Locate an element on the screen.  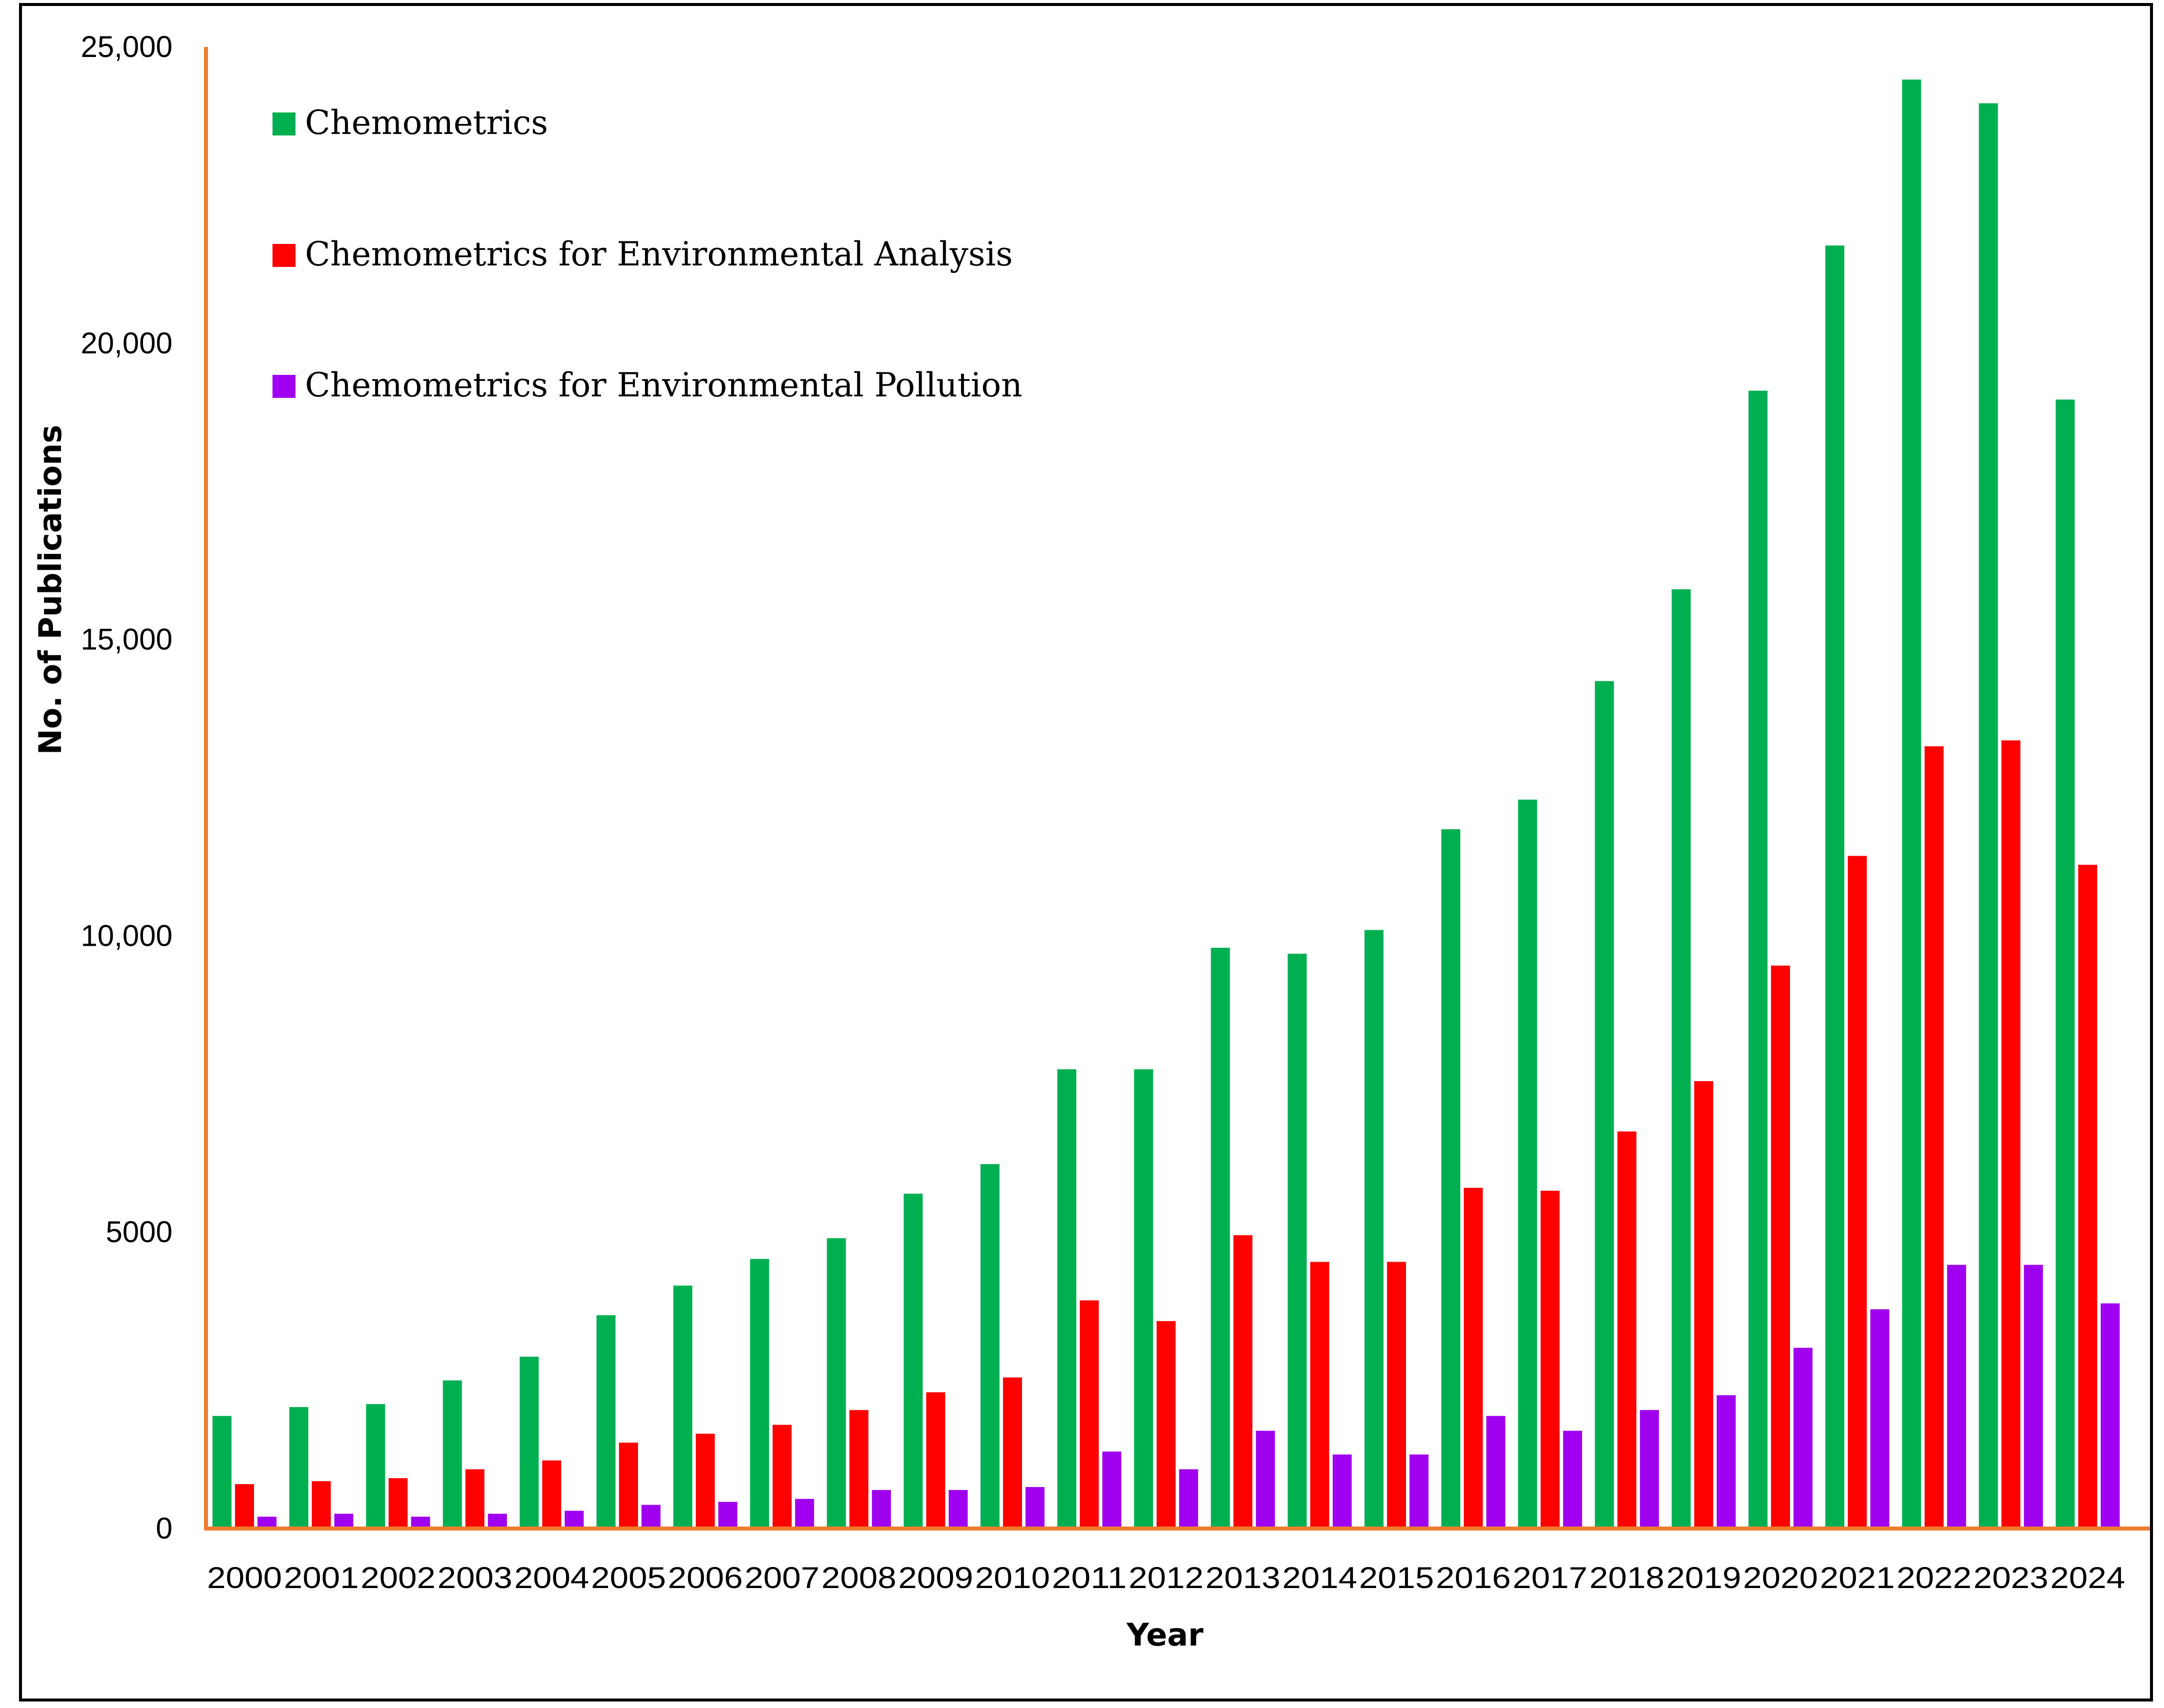
bar-chemometrics-2009 is located at coordinates (913, 1362).